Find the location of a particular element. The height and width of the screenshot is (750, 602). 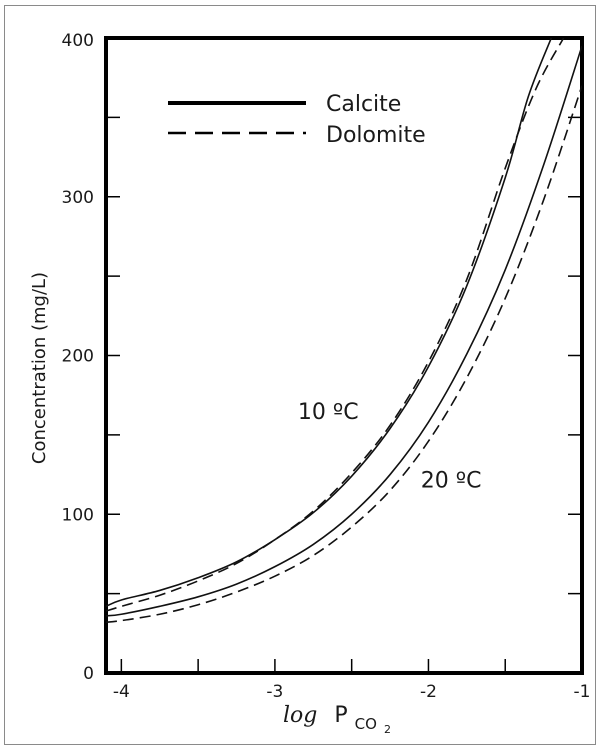

x-axis-title-sub: CO is located at coordinates (366, 724).